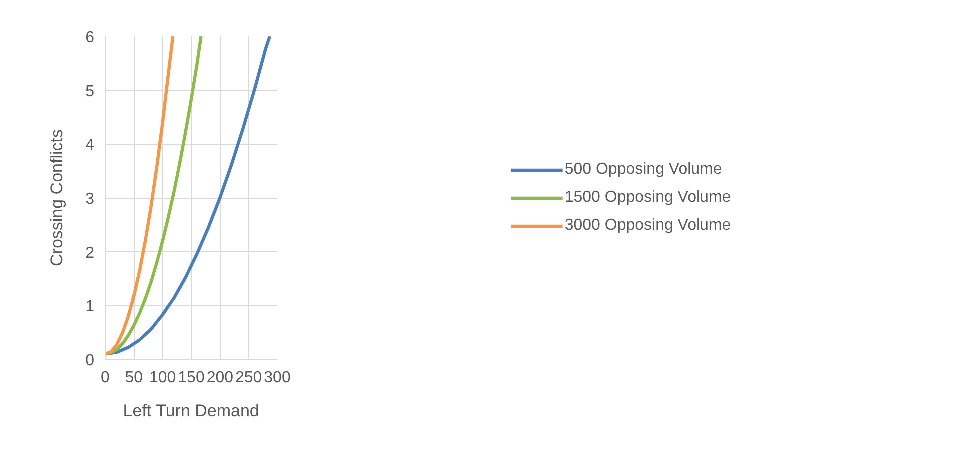 Image resolution: width=969 pixels, height=468 pixels. What do you see at coordinates (90, 307) in the screenshot?
I see `y-tick-label: 1` at bounding box center [90, 307].